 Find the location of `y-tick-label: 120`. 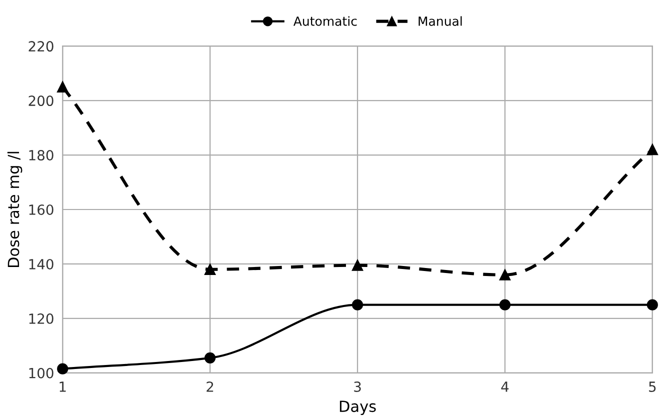

y-tick-label: 120 is located at coordinates (41, 318).